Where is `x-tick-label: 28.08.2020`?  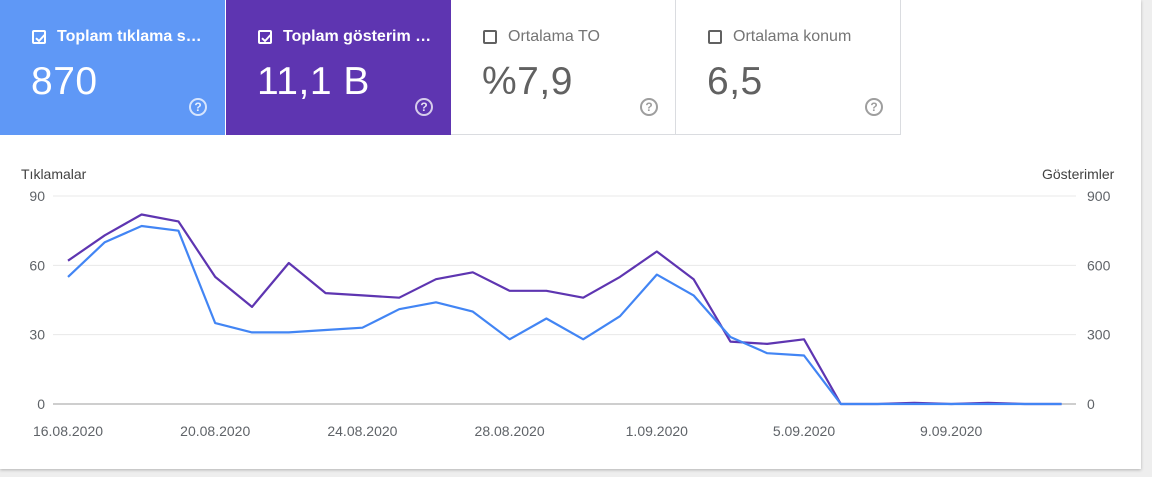 x-tick-label: 28.08.2020 is located at coordinates (510, 431).